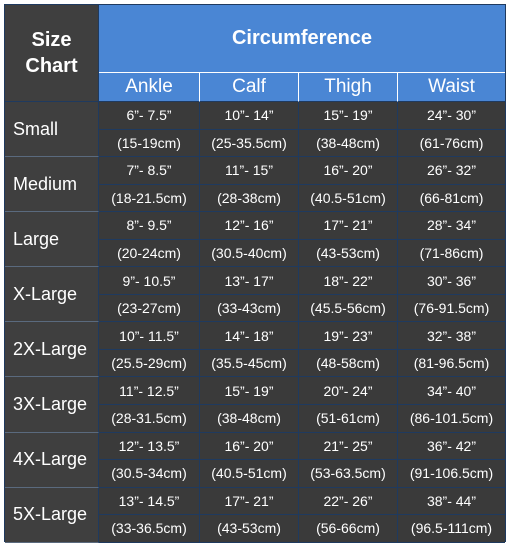 The image size is (510, 546). Describe the element at coordinates (149, 446) in the screenshot. I see `ankle-inch-range: 12”- 13.5”` at that location.